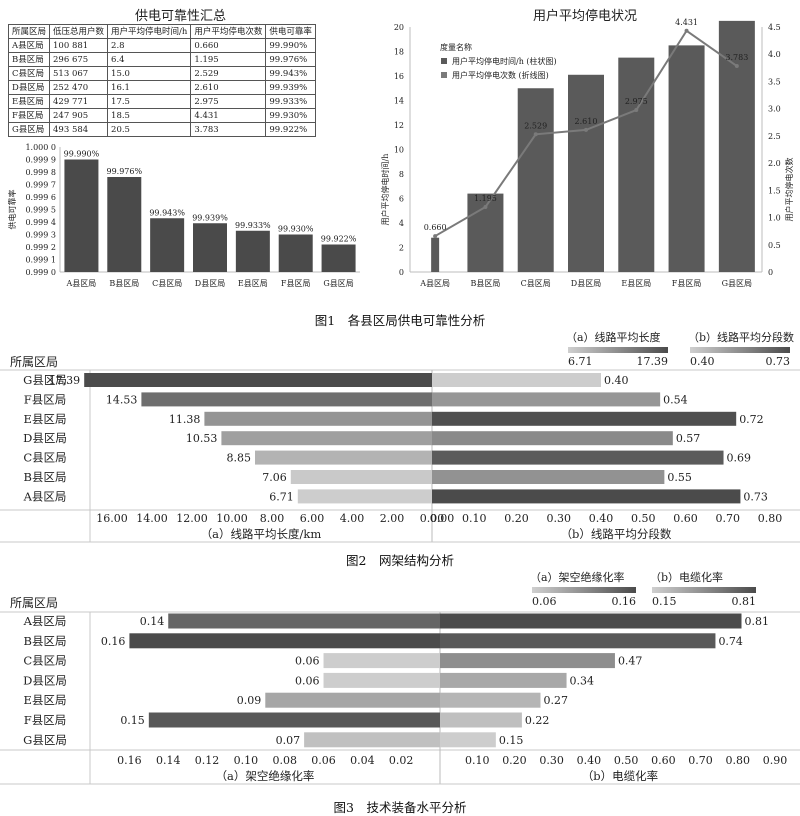 The width and height of the screenshot is (800, 816). Describe the element at coordinates (79, 129) in the screenshot. I see `table-cell: 493 584` at that location.